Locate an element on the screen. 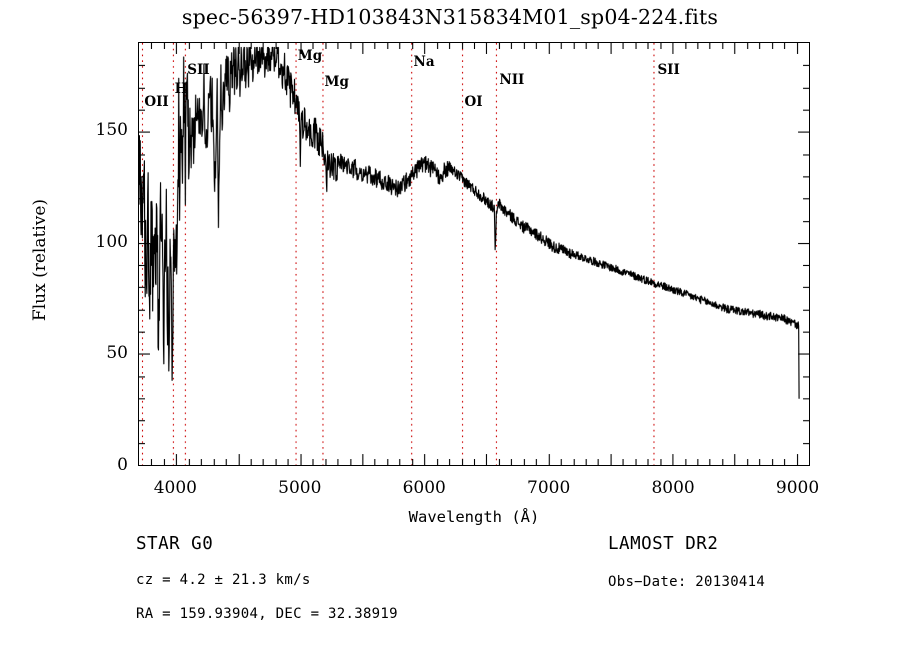  spectral-line-label: H is located at coordinates (181, 89).